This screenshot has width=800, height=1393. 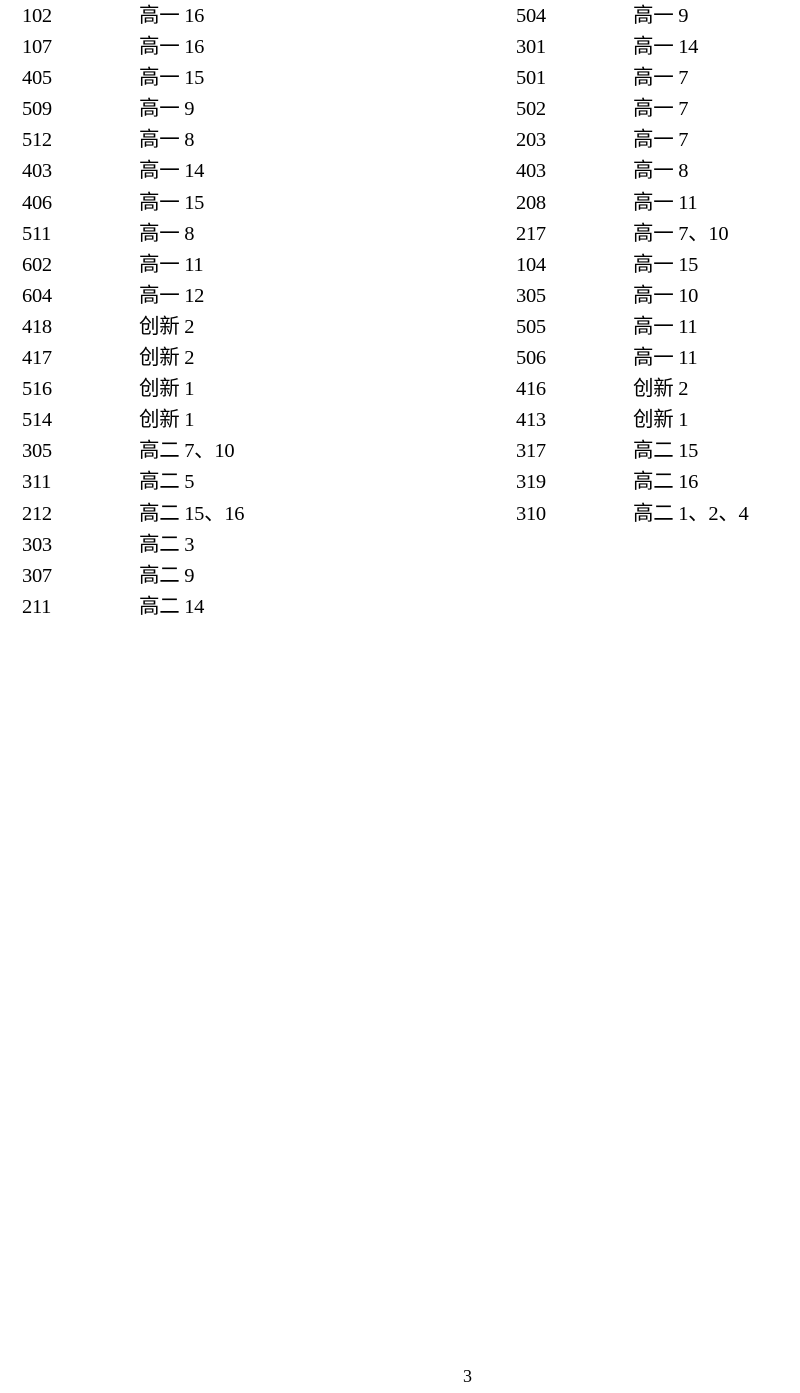 What do you see at coordinates (37, 233) in the screenshot?
I see `room-number: 511` at bounding box center [37, 233].